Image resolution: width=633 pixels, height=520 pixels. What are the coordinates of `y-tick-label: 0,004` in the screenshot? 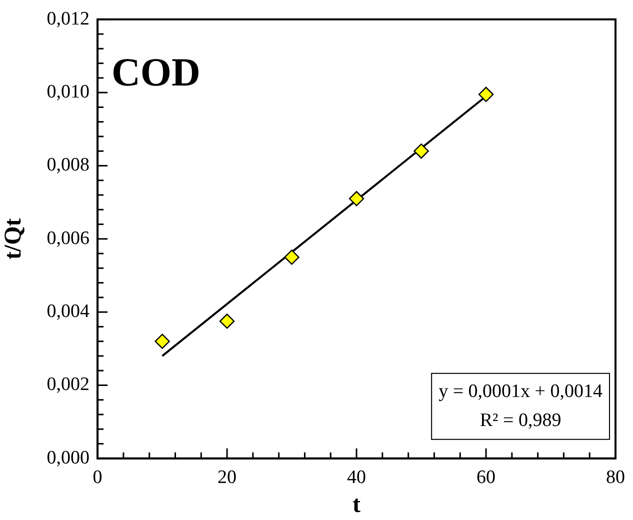 It's located at (68, 311).